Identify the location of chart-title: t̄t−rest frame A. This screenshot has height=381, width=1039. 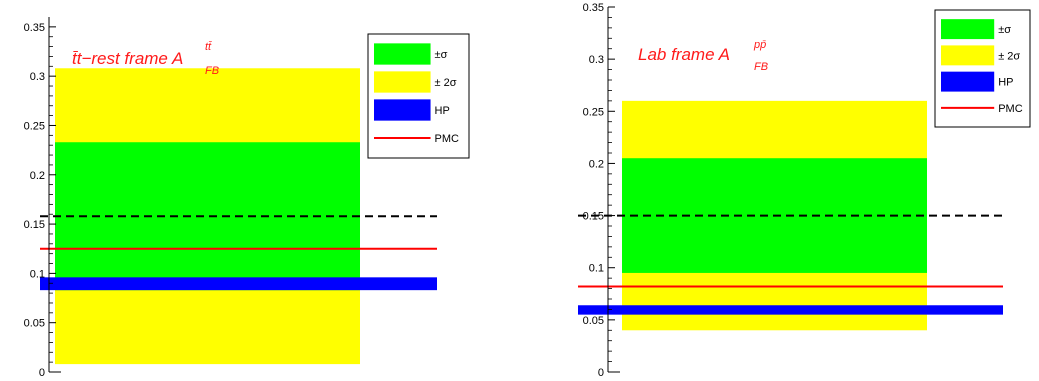
(127, 58).